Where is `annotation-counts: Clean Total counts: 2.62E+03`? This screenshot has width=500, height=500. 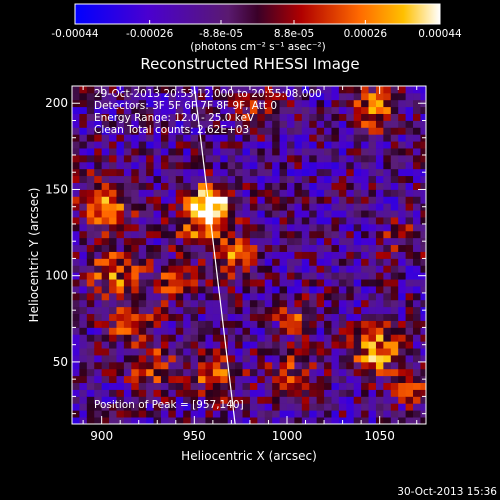
annotation-counts: Clean Total counts: 2.62E+03 is located at coordinates (171, 130).